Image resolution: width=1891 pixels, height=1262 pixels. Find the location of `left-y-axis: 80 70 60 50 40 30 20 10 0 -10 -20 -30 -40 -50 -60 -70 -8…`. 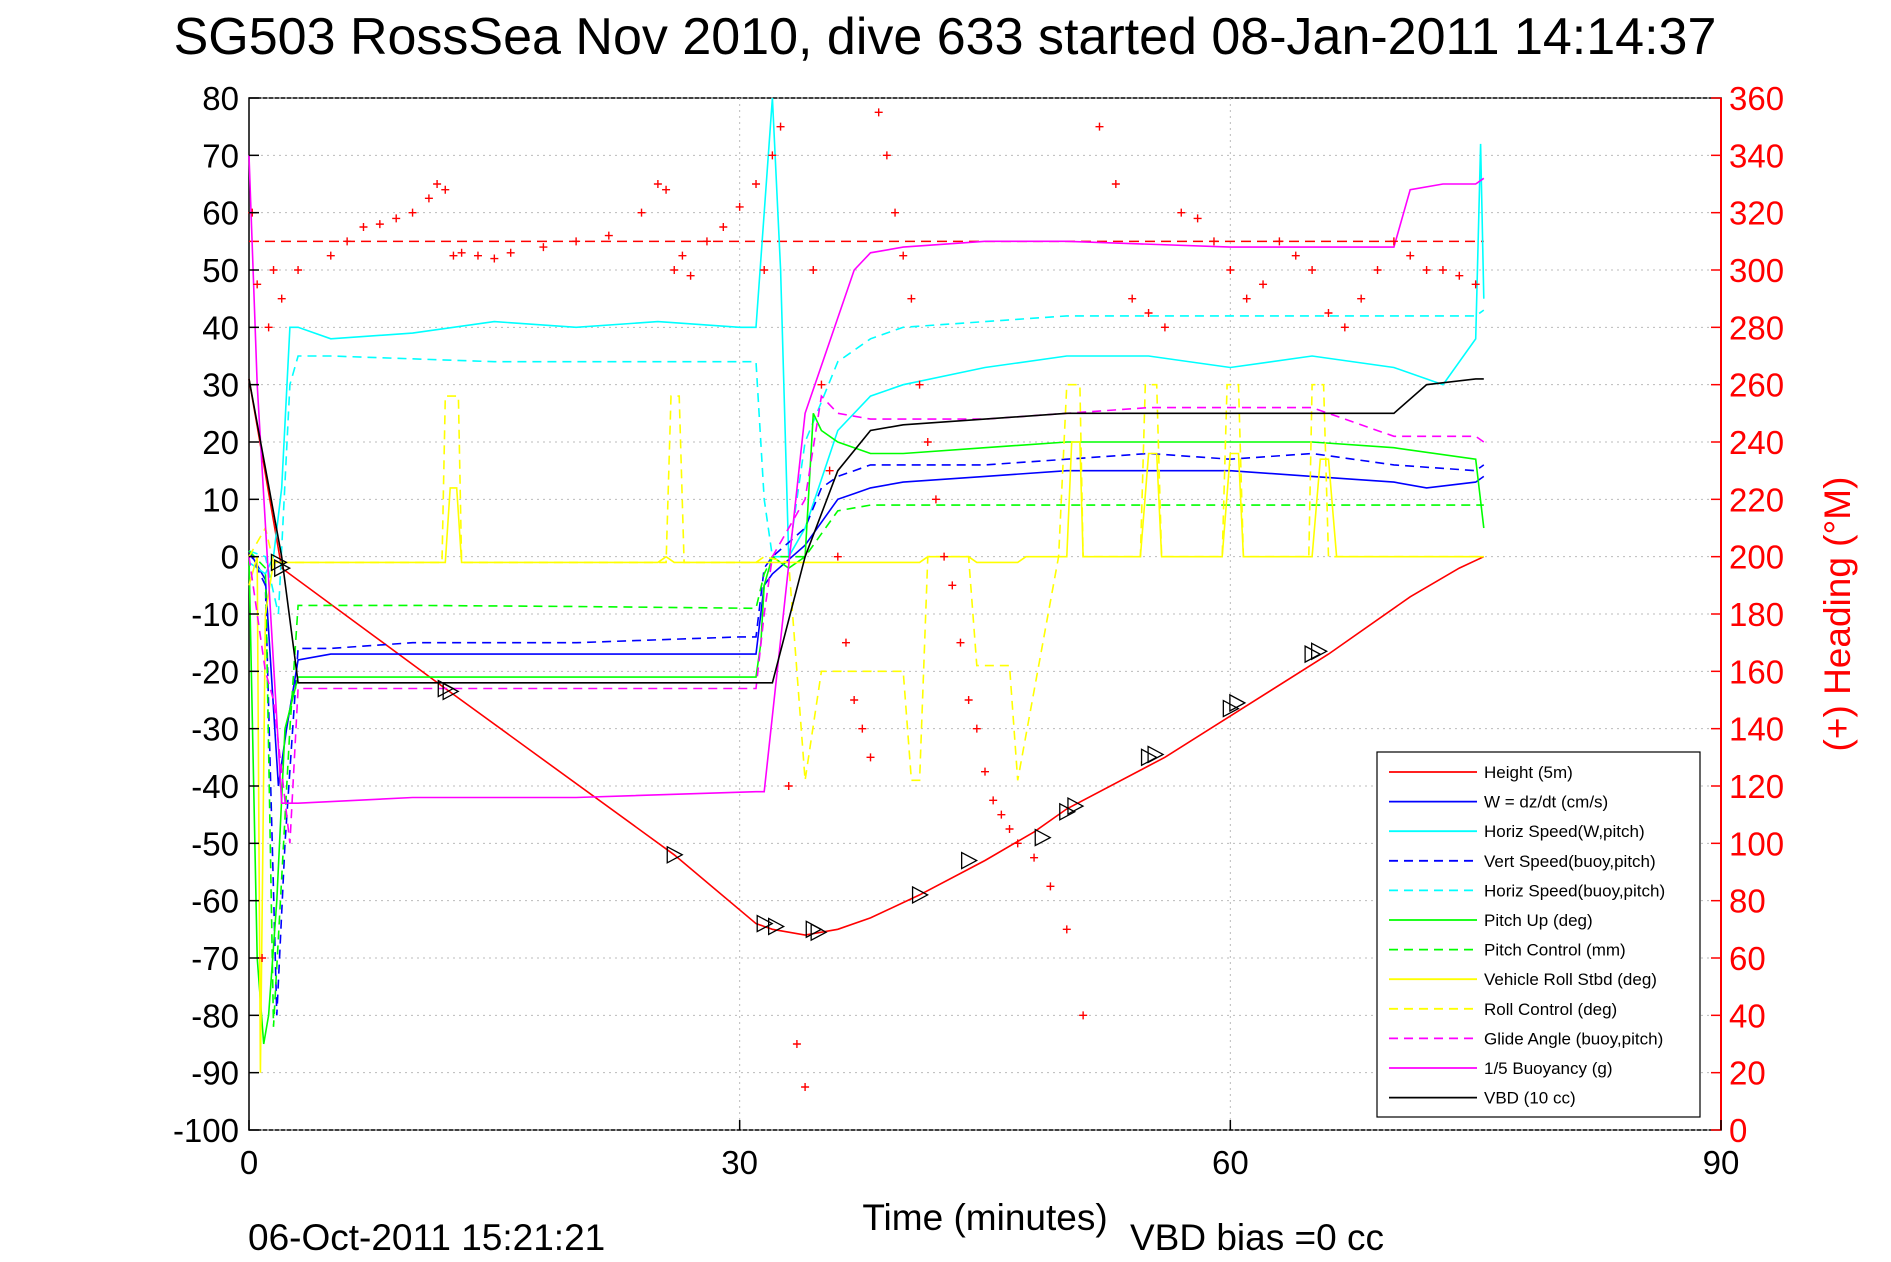

left-y-axis: 80 70 60 50 40 30 20 10 0 -10 -20 -30 -40 -50 -60 -70 -8… is located at coordinates (216, 614).